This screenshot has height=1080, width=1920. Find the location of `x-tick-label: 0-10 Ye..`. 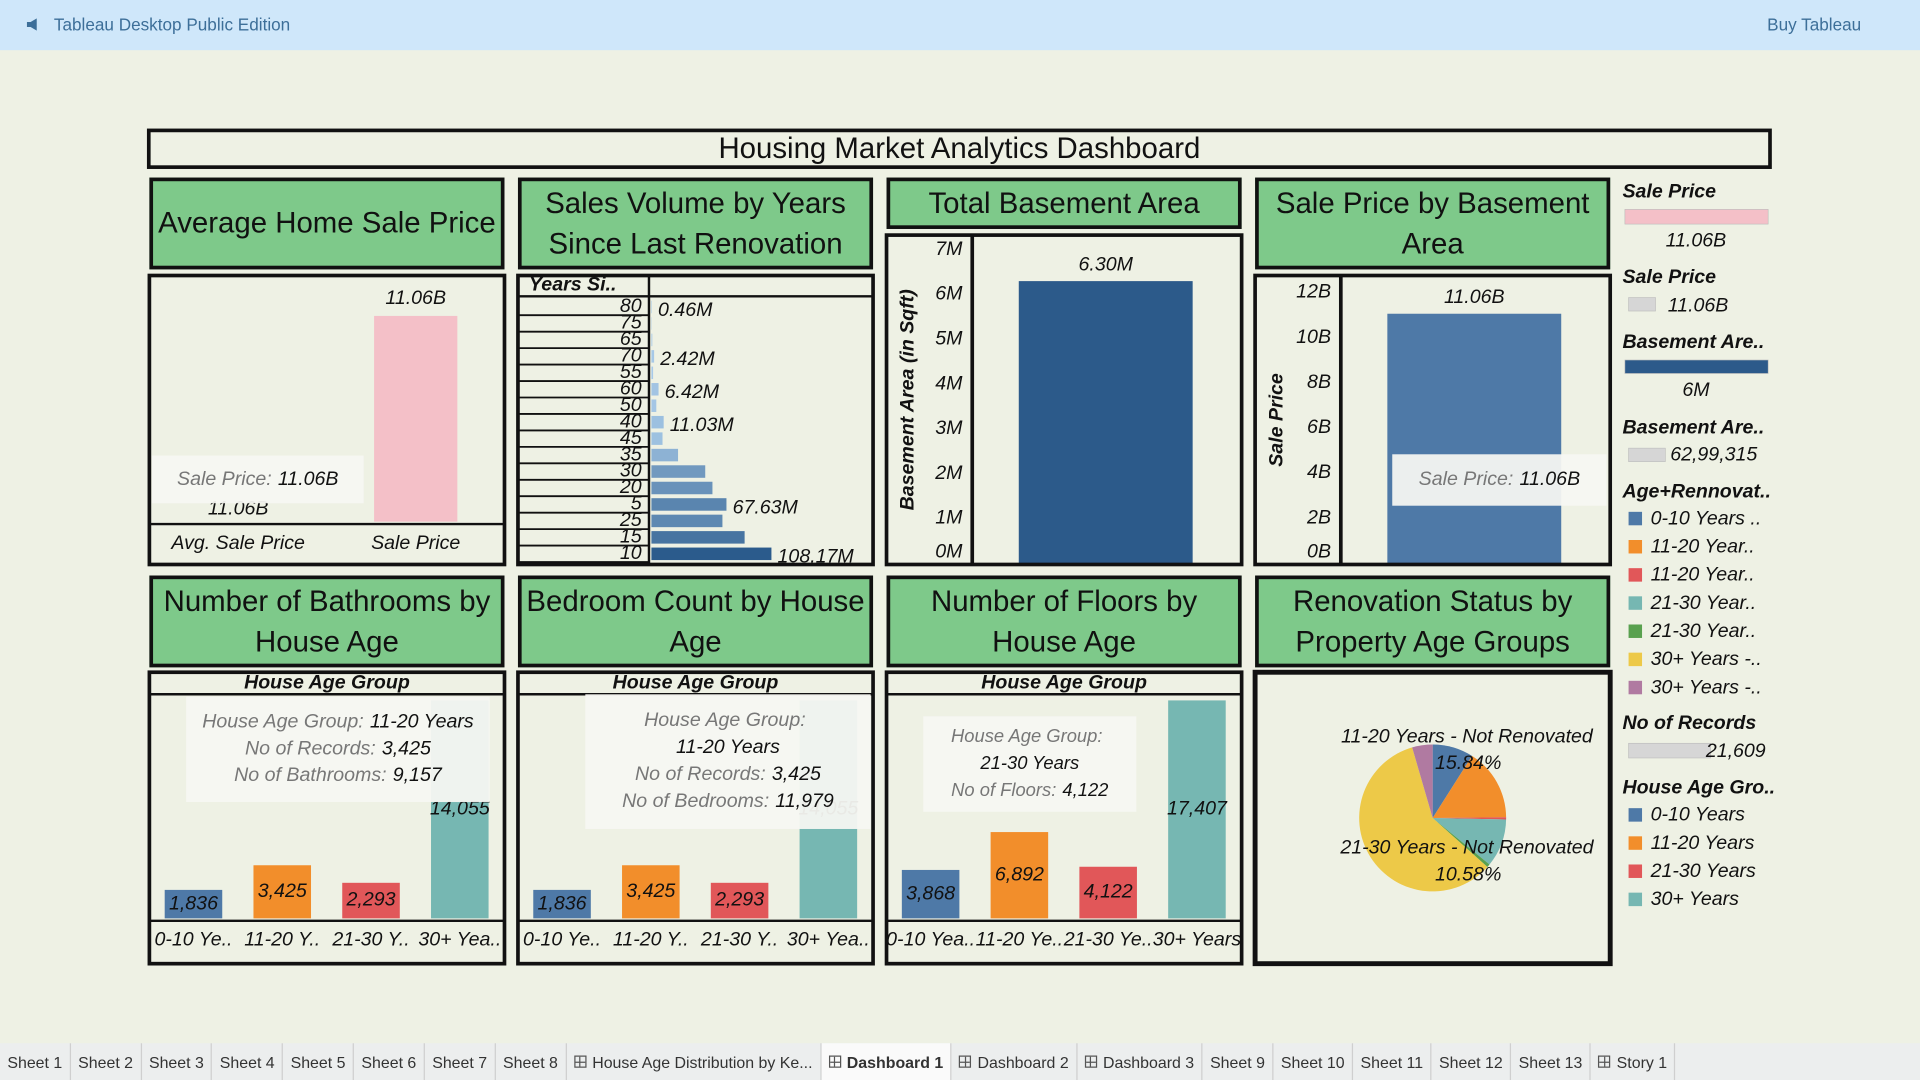

x-tick-label: 0-10 Ye.. is located at coordinates (193, 940).